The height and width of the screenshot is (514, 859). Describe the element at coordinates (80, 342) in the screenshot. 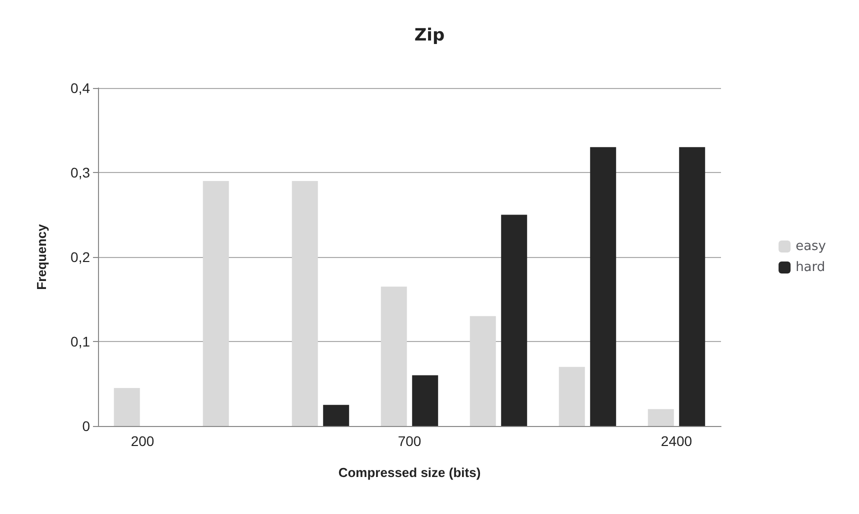

I see `y-tick-label: 0,1` at that location.